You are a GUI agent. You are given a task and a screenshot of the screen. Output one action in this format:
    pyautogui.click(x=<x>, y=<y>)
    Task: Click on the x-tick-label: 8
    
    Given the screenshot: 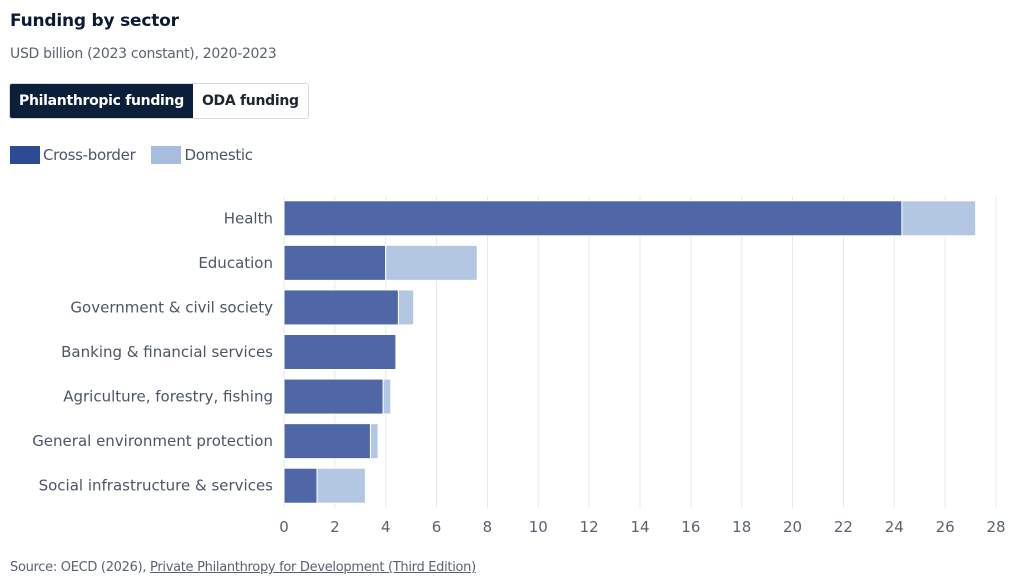 What is the action you would take?
    pyautogui.click(x=488, y=527)
    